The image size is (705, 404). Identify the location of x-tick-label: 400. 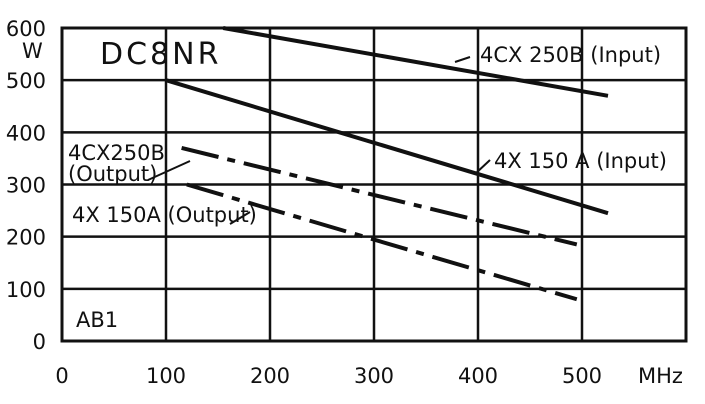
(478, 376).